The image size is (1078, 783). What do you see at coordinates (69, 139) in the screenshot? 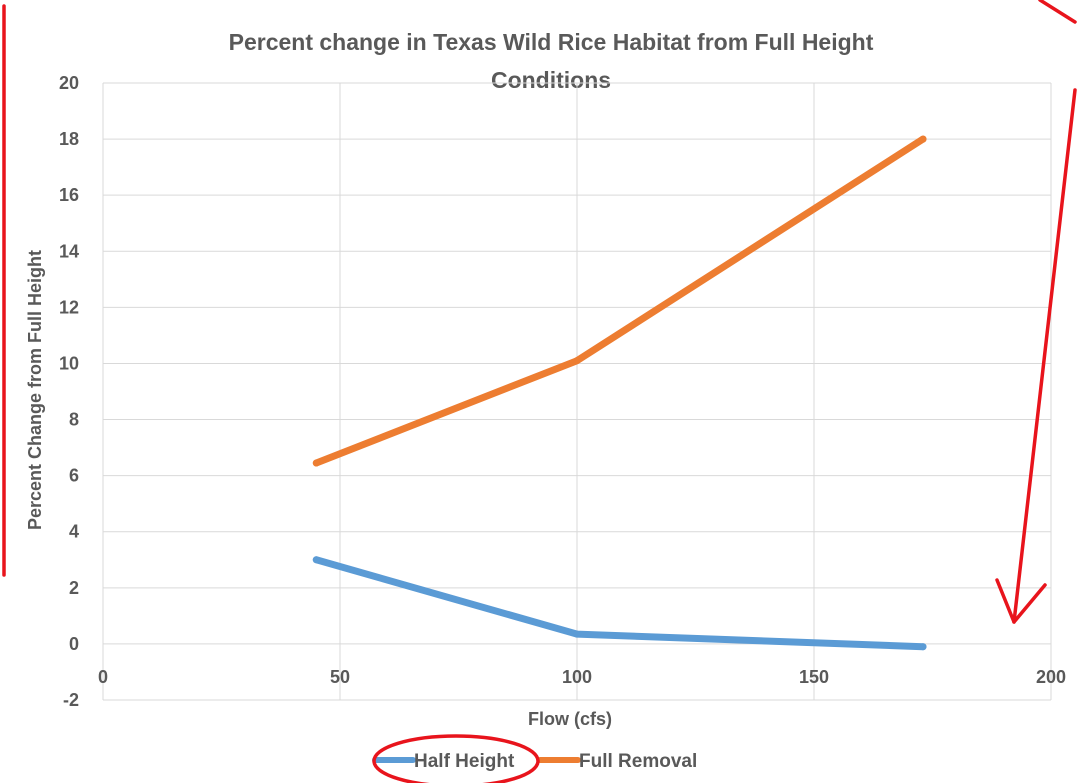
I see `y-tick-label: 18` at bounding box center [69, 139].